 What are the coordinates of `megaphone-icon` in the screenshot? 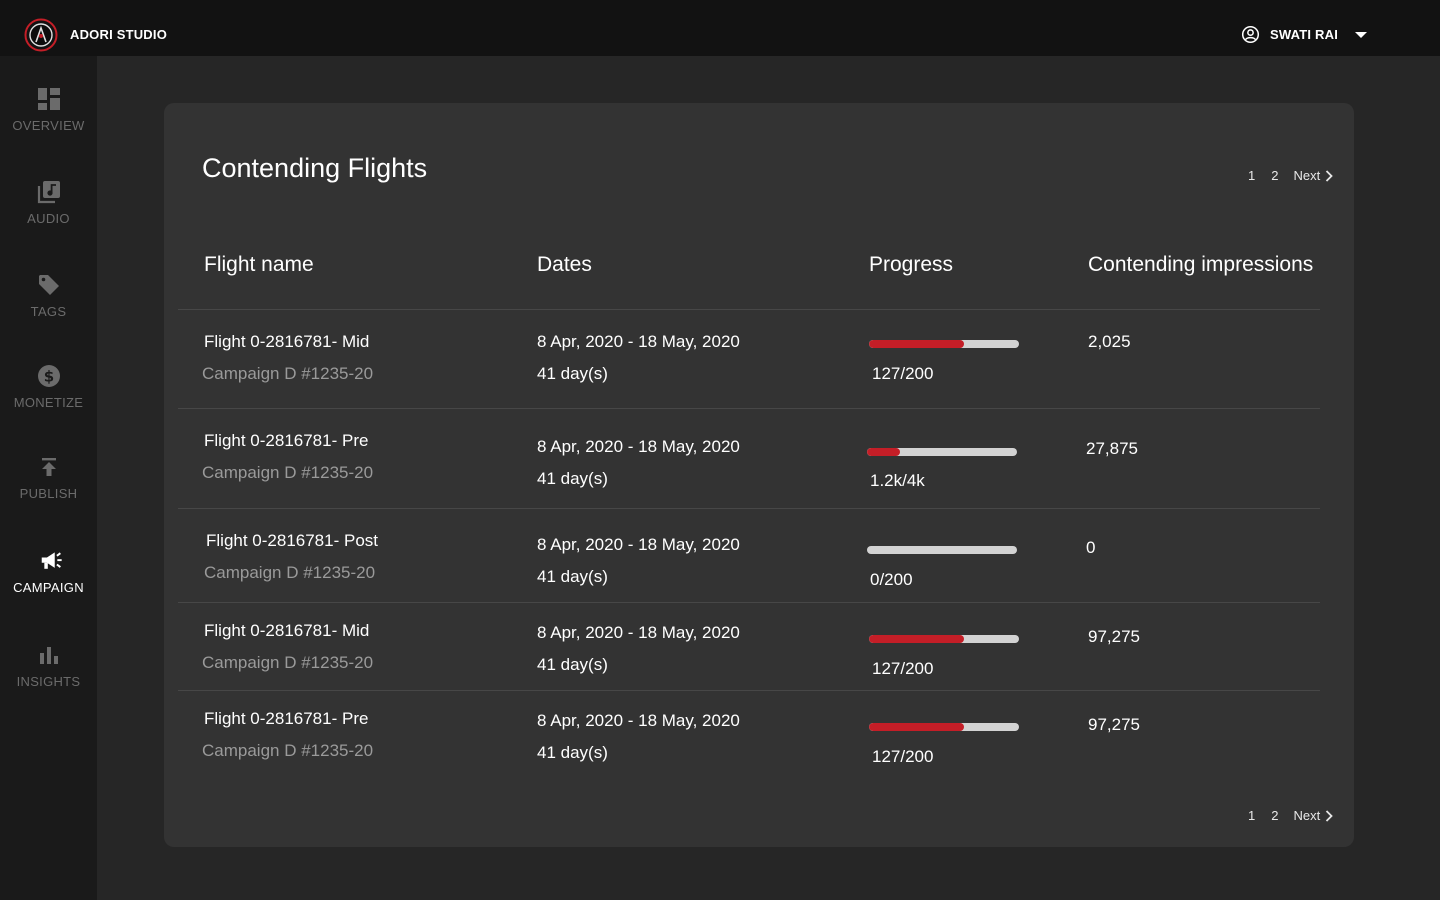 It's located at (53, 561).